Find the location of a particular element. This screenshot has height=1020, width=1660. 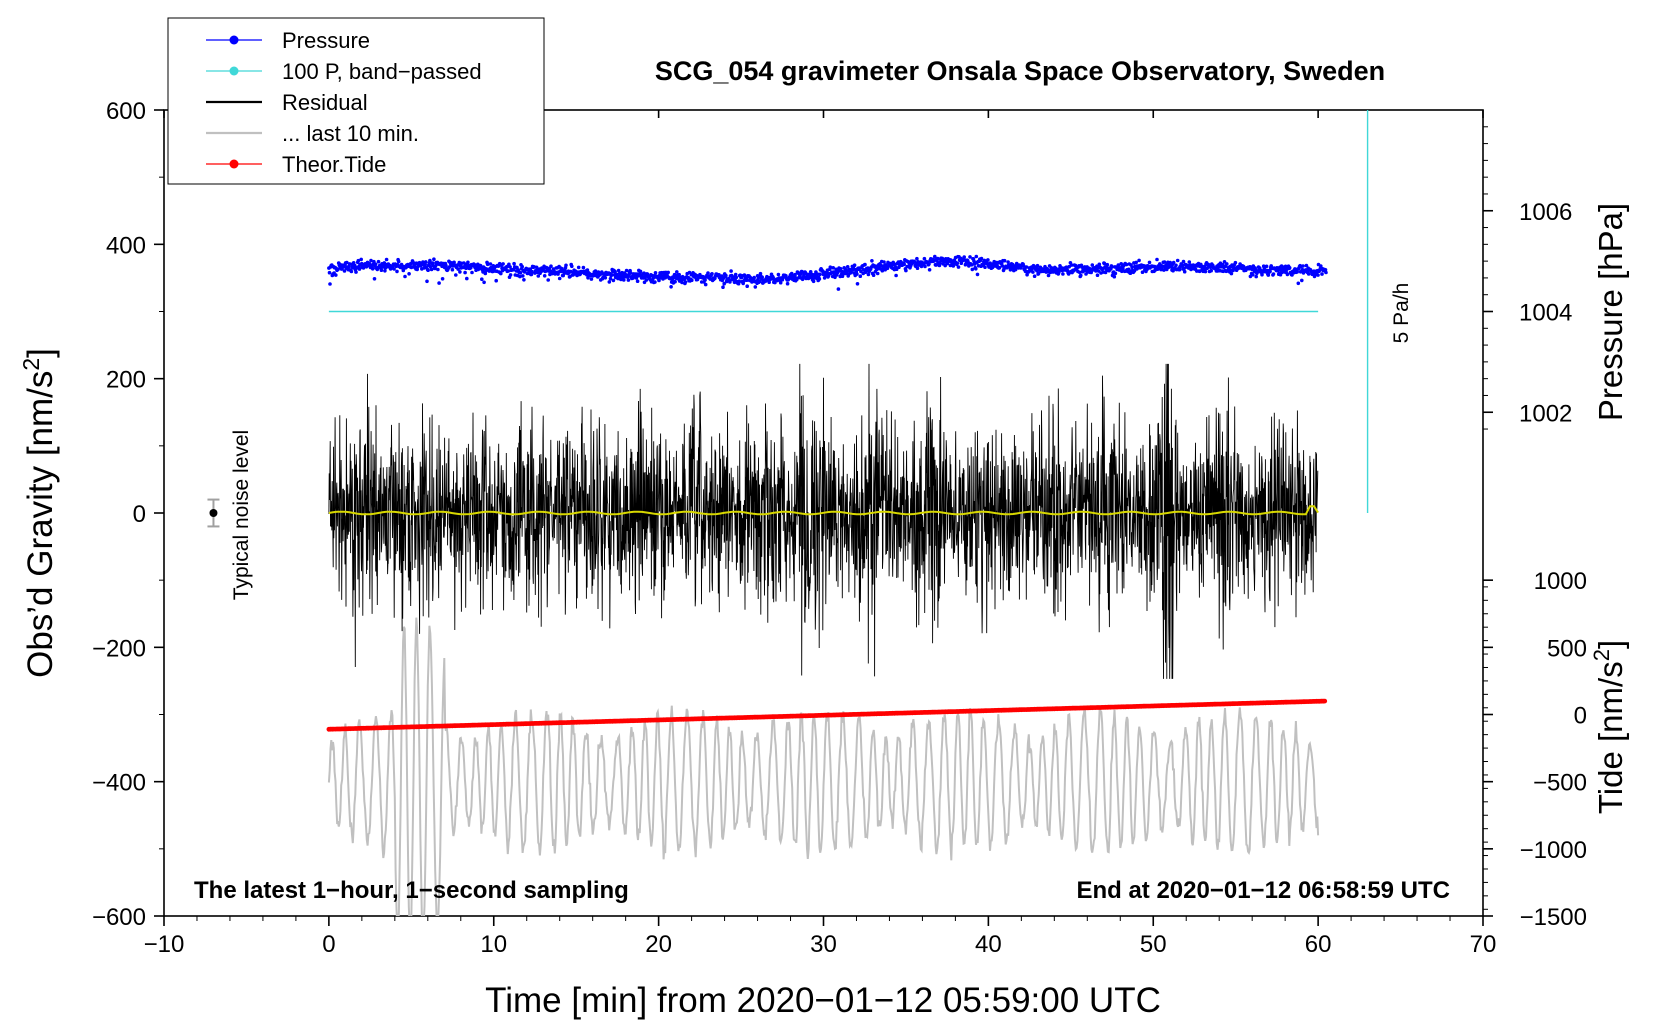

y-tick-label: 400 is located at coordinates (126, 245).